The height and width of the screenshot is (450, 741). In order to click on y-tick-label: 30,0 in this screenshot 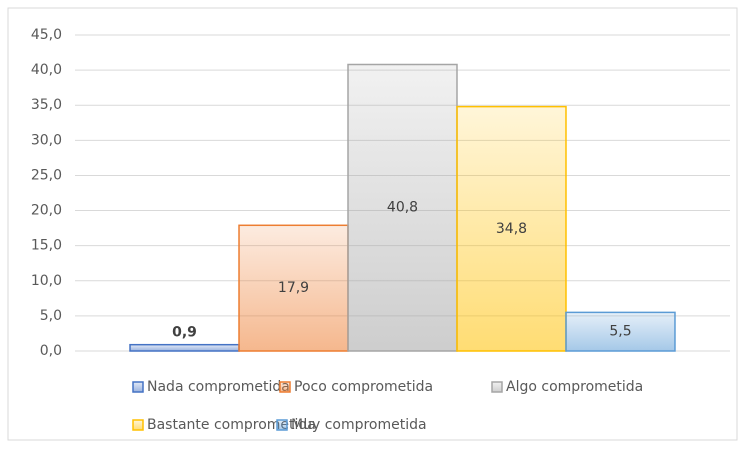, I will do `click(46, 140)`.